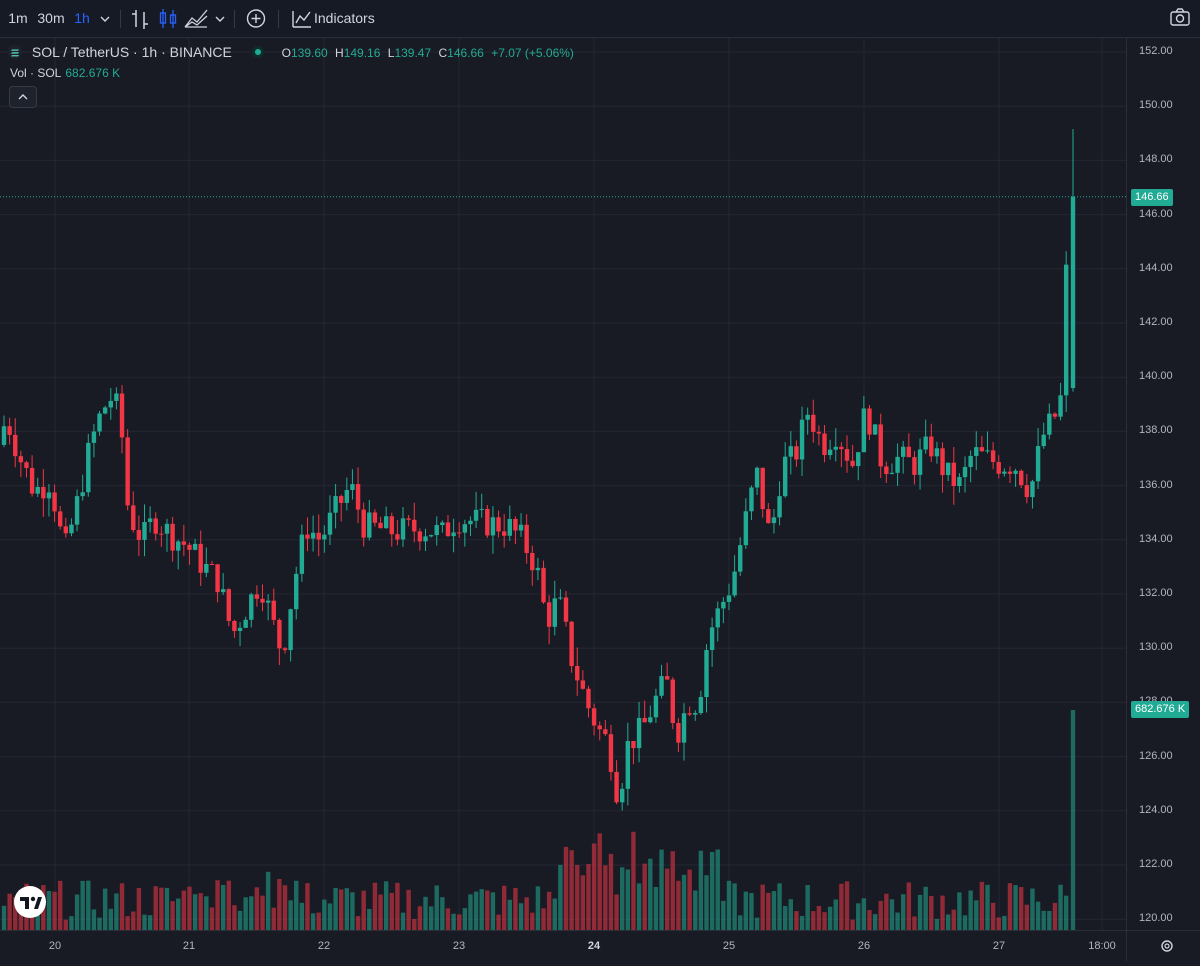 The image size is (1200, 966). What do you see at coordinates (256, 18) in the screenshot?
I see `add-circle-icon` at bounding box center [256, 18].